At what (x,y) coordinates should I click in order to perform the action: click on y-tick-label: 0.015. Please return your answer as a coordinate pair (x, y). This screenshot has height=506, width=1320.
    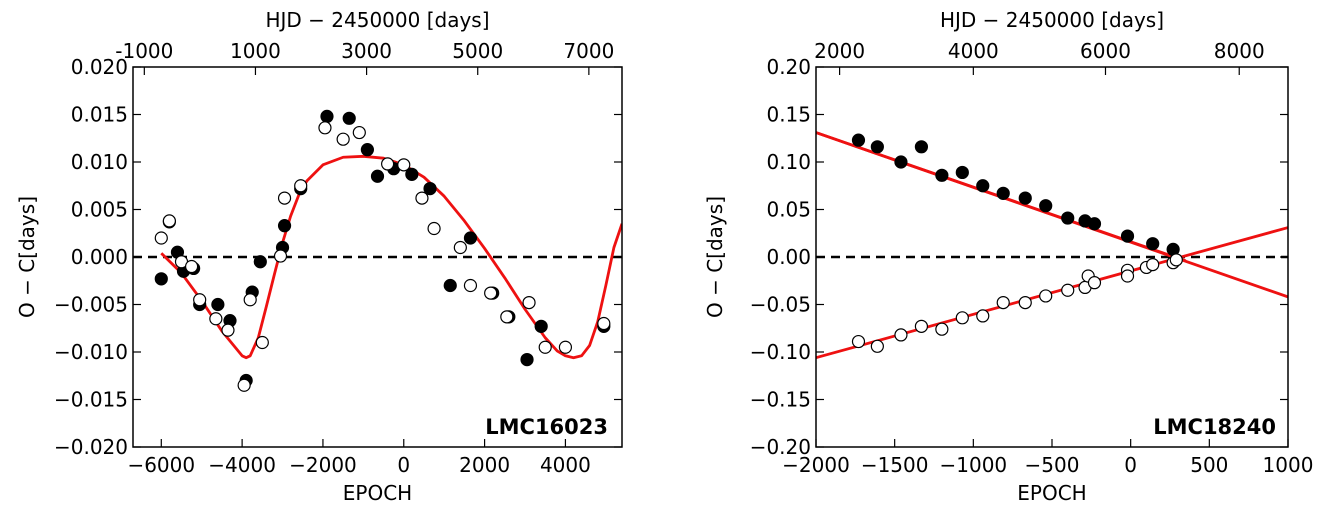
    Looking at the image, I should click on (99, 115).